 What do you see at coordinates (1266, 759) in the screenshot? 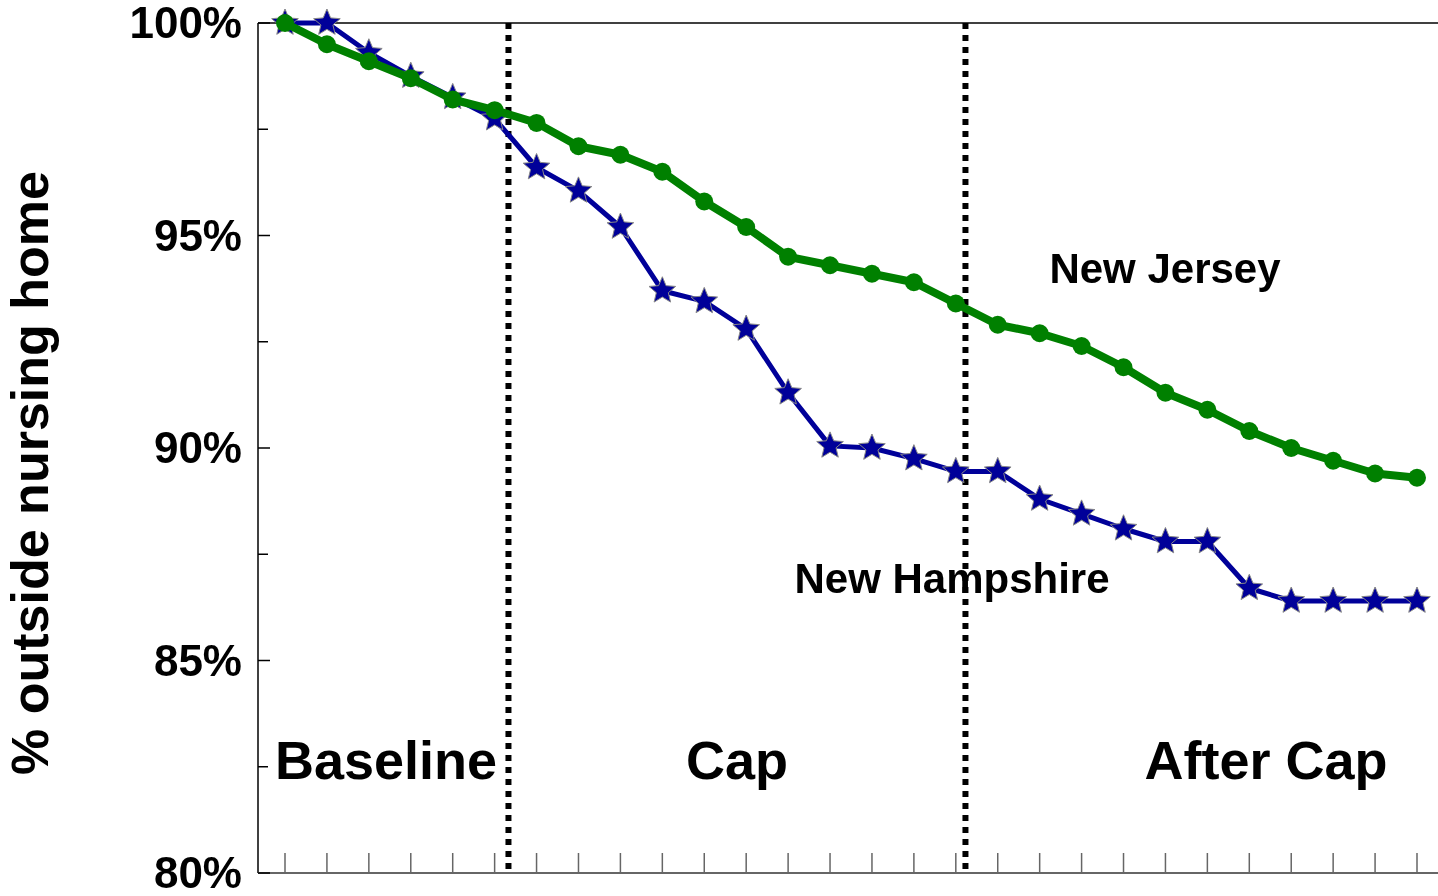
I see `annotation: After Cap` at bounding box center [1266, 759].